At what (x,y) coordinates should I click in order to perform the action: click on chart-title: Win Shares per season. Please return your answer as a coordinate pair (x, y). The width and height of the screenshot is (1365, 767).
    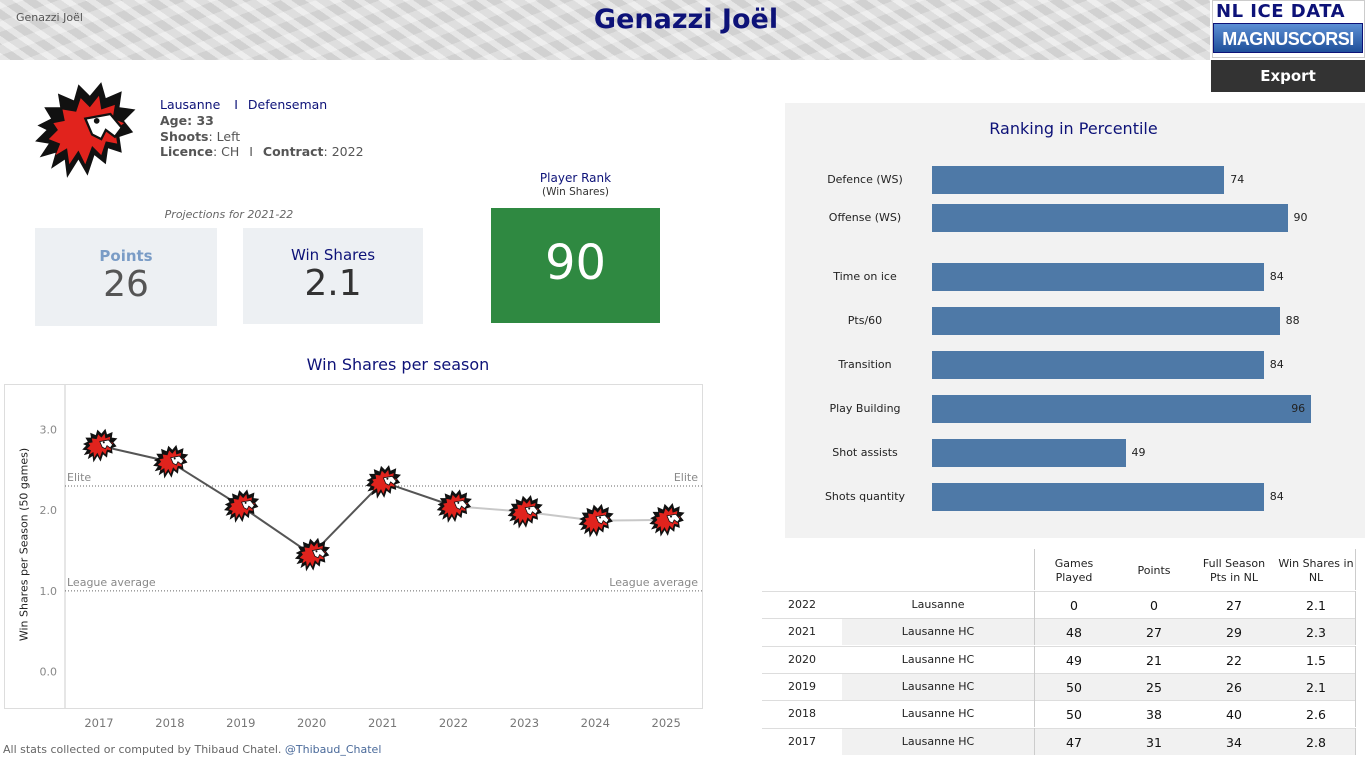
    Looking at the image, I should click on (398, 364).